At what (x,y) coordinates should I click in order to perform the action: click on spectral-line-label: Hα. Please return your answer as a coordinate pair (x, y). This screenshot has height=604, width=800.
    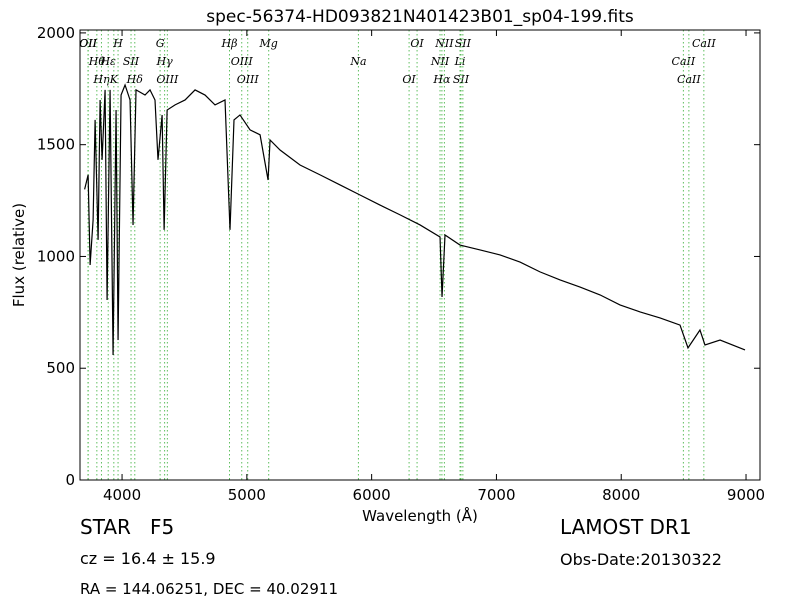
    Looking at the image, I should click on (441, 79).